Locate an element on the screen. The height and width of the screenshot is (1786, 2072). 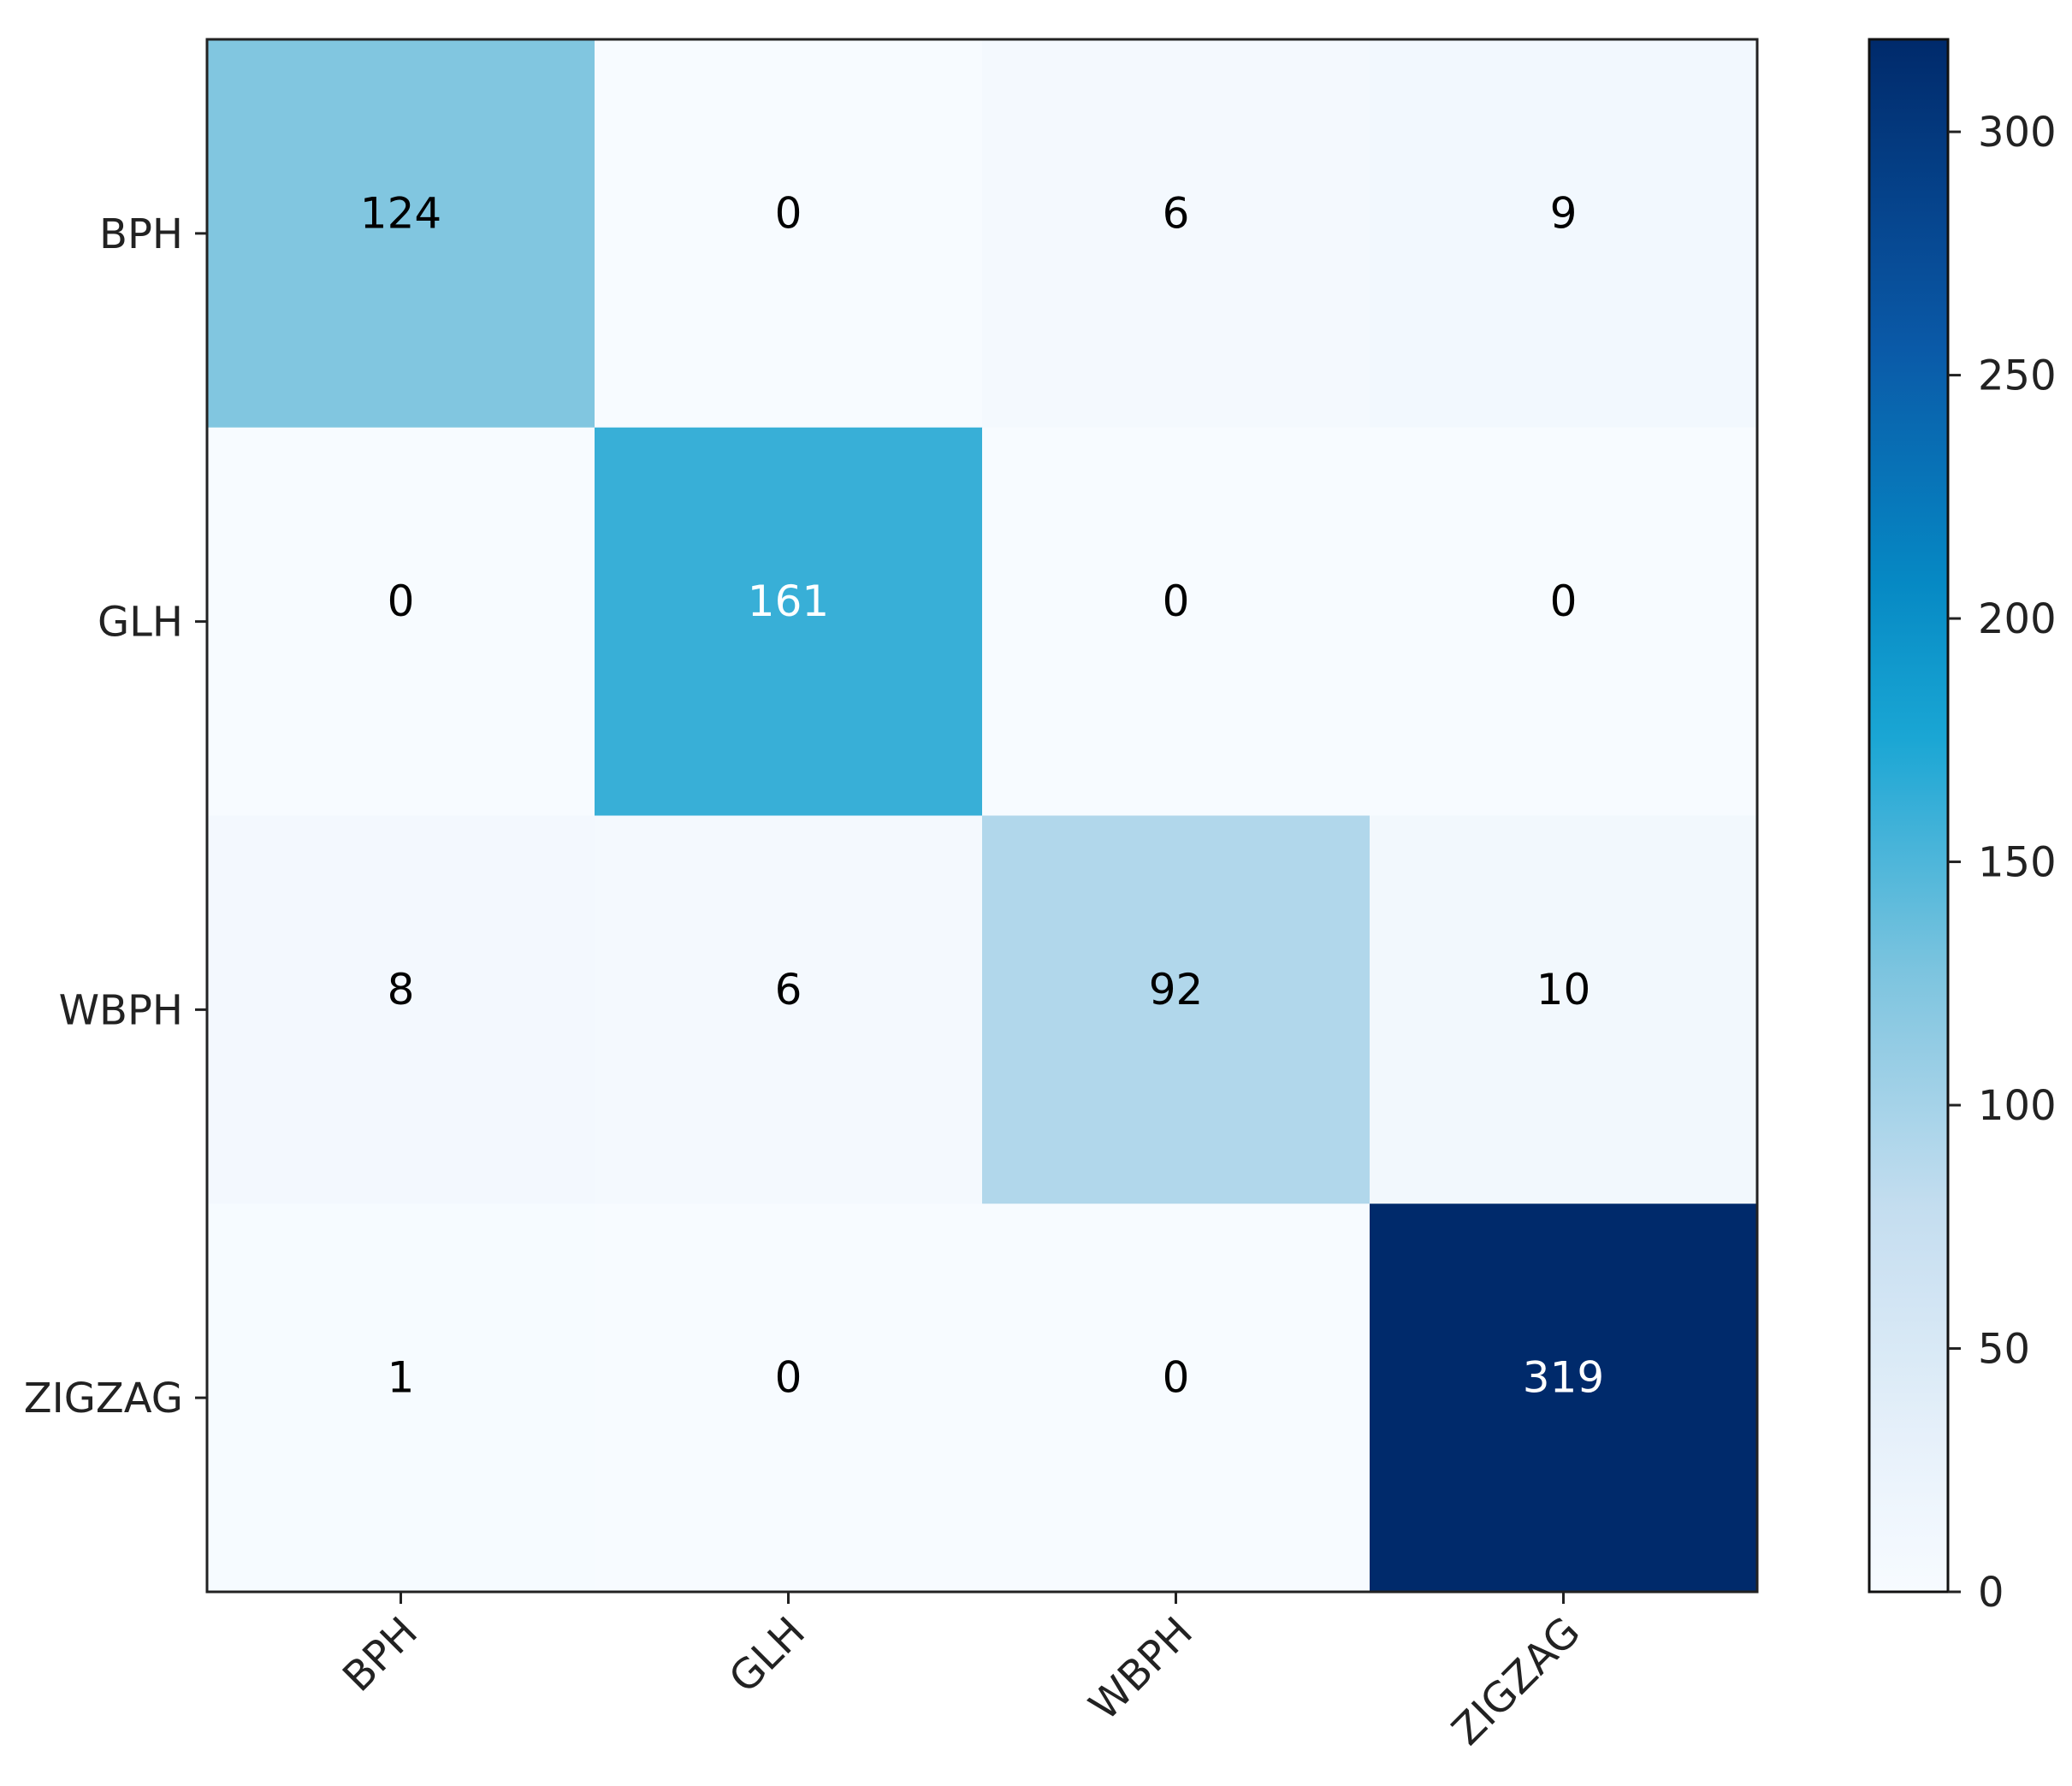
colorbar-tick-label: 50 is located at coordinates (2004, 1350).